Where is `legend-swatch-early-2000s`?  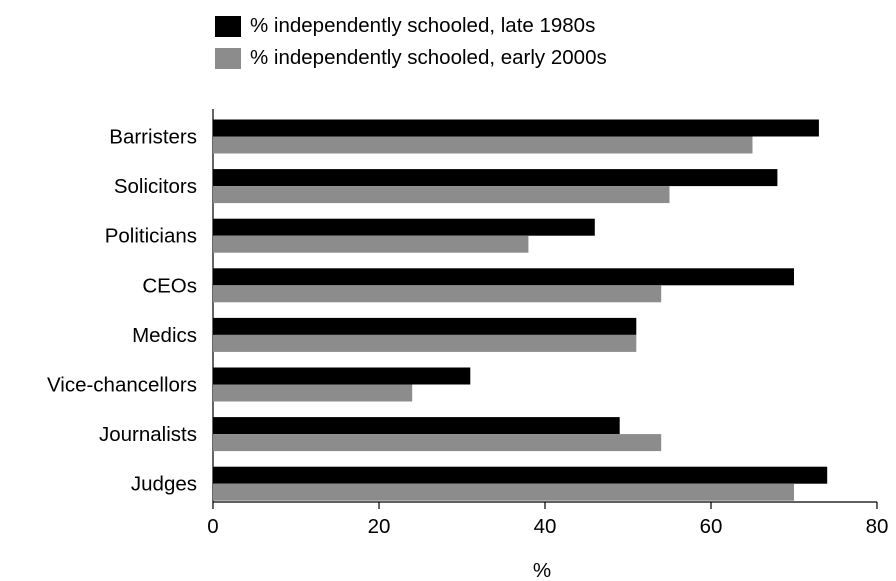
legend-swatch-early-2000s is located at coordinates (228, 58).